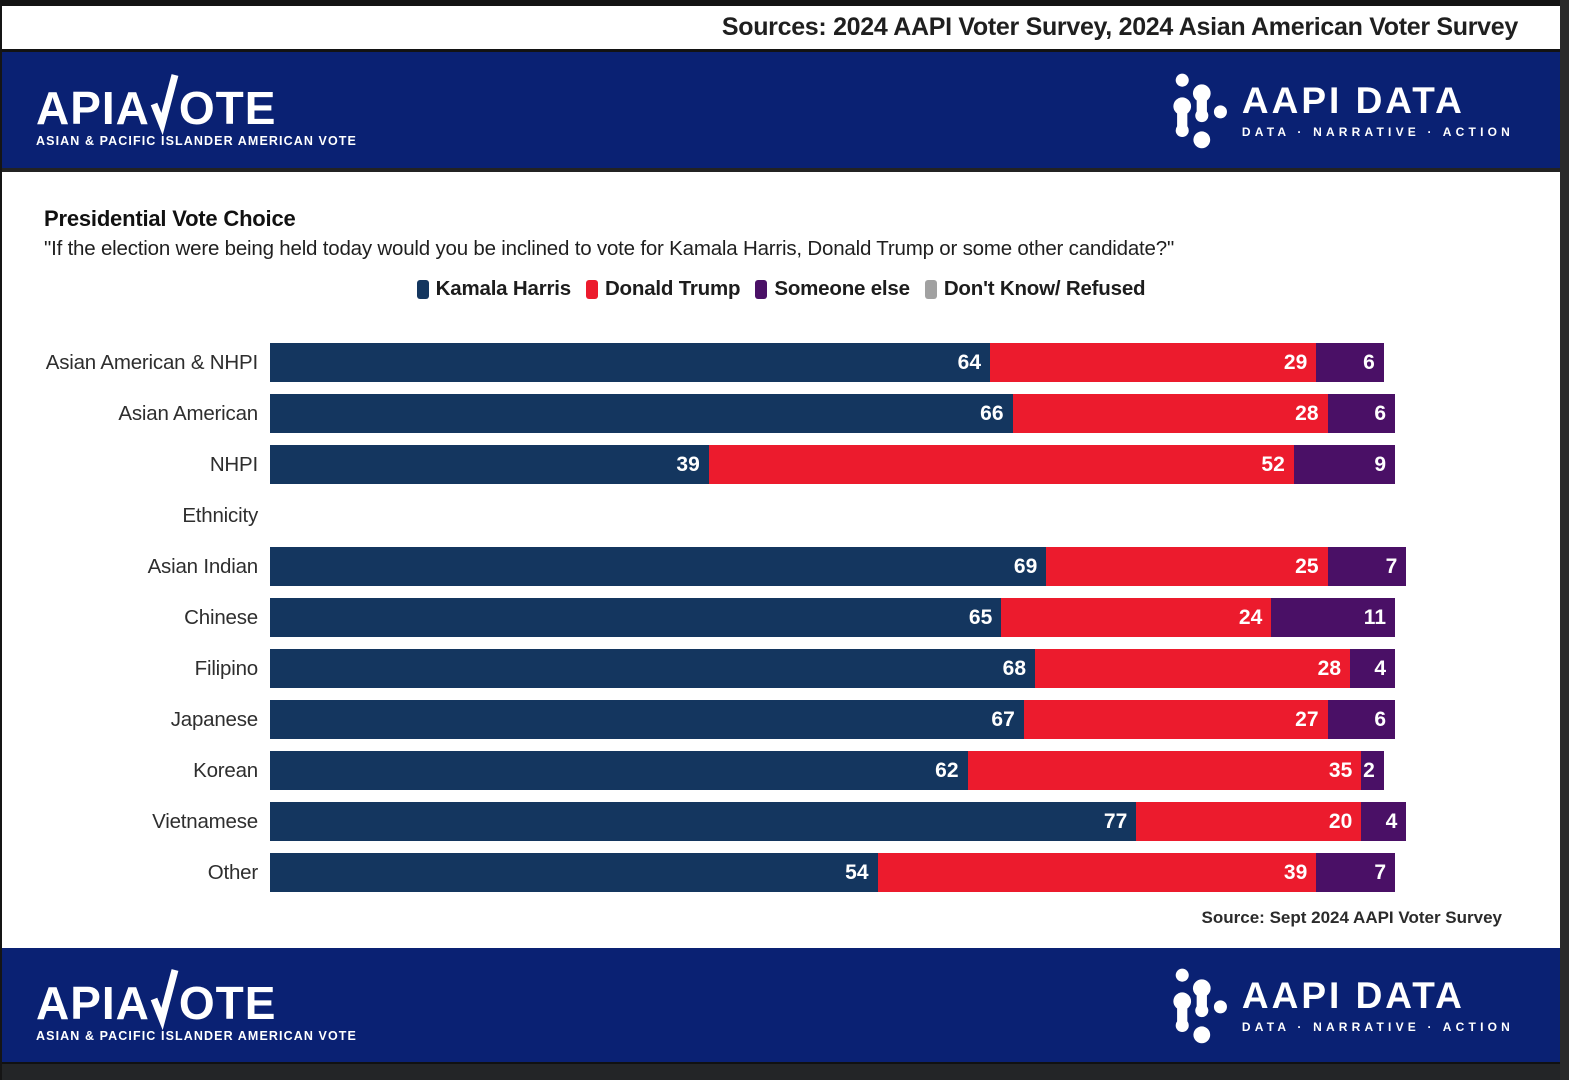  Describe the element at coordinates (1250, 617) in the screenshot. I see `bar-value: 24` at that location.